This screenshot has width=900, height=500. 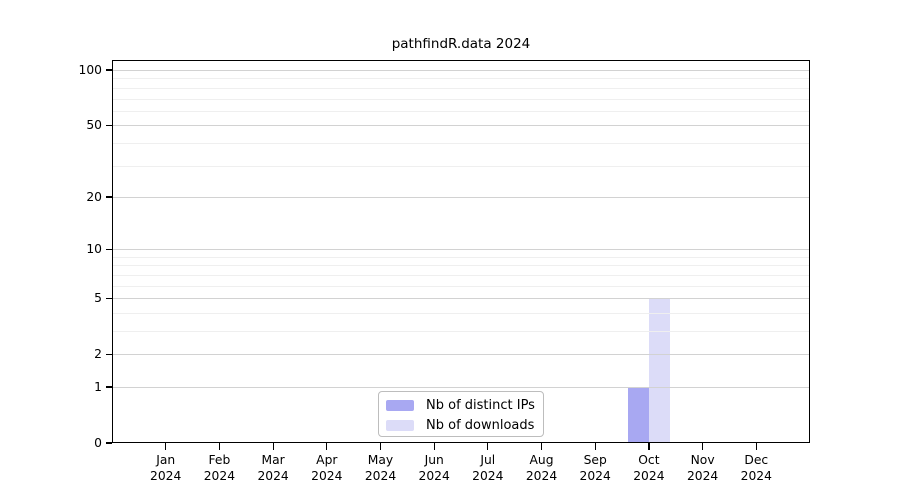 I want to click on y-axis-label: 5, so click(x=98, y=298).